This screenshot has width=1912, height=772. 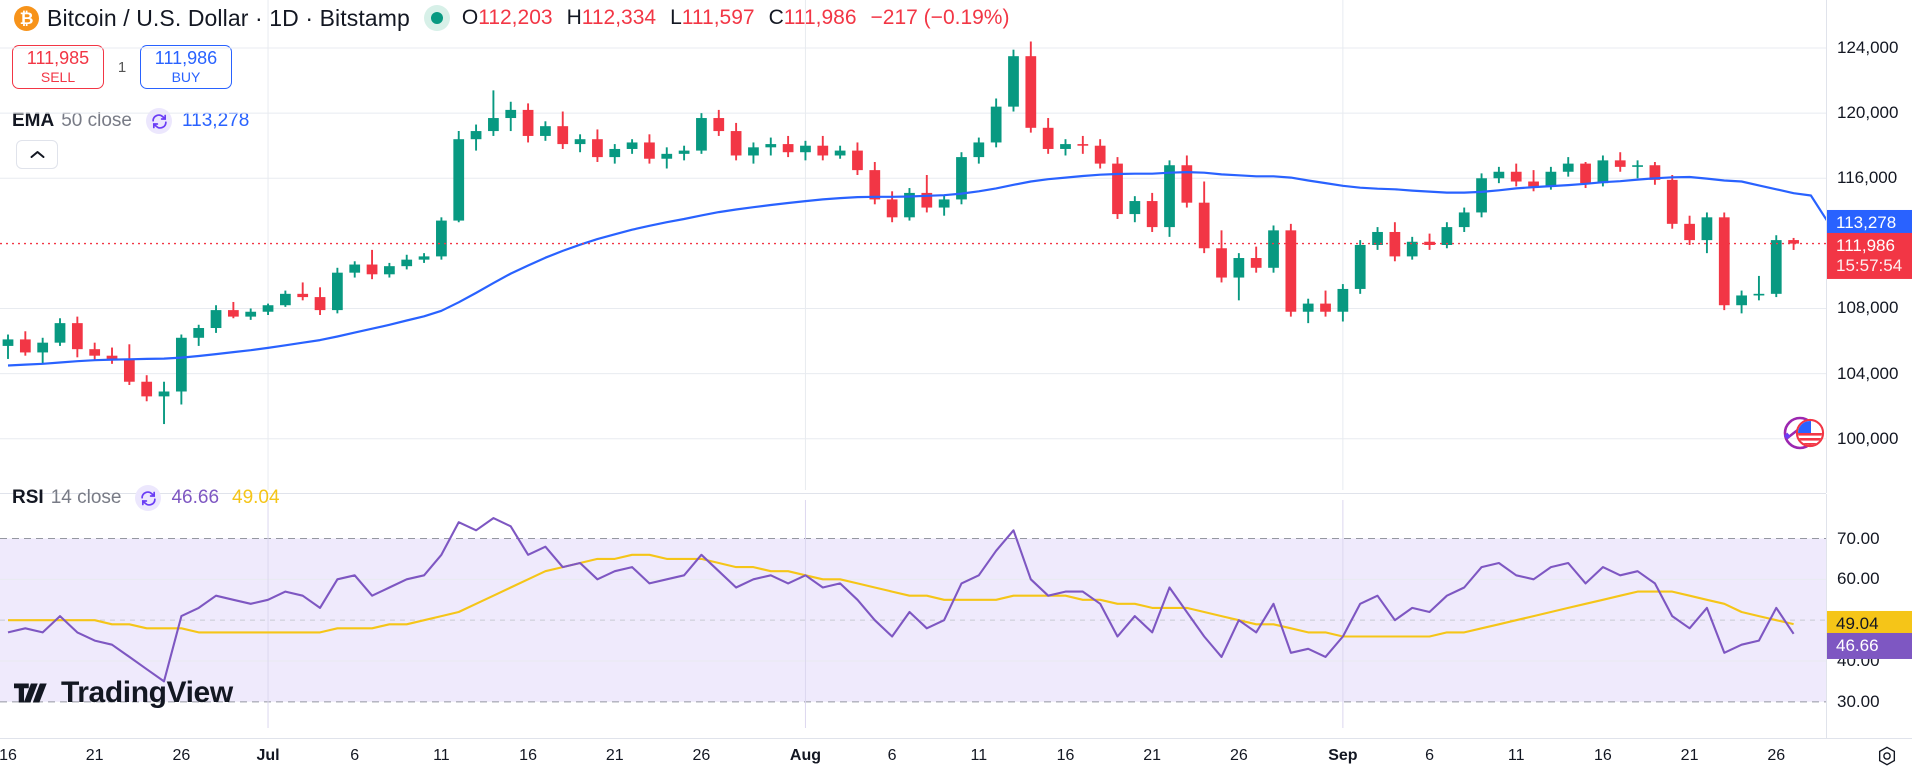 I want to click on price-axis-tick: 108,000, so click(x=1868, y=308).